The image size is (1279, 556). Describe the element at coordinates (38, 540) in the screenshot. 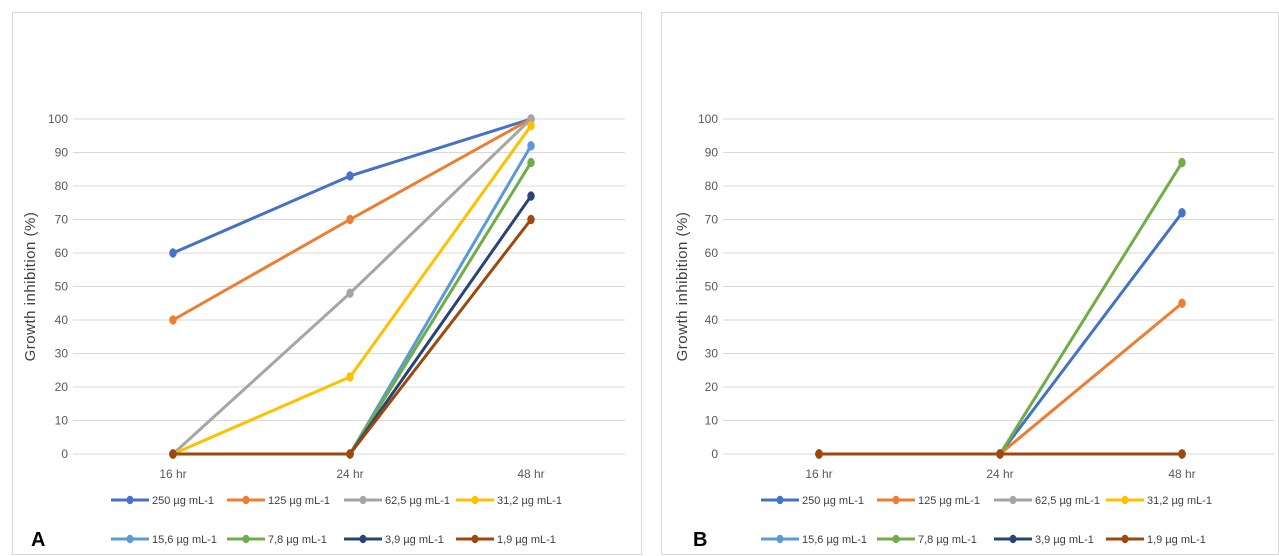

I see `panel-label: A` at that location.